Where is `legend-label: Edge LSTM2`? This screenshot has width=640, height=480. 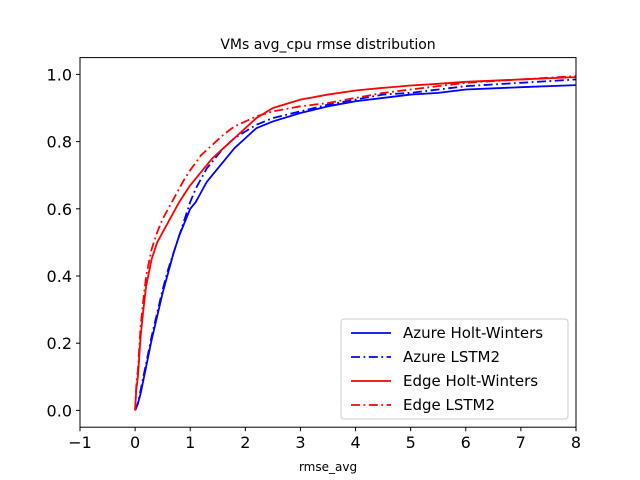
legend-label: Edge LSTM2 is located at coordinates (449, 405).